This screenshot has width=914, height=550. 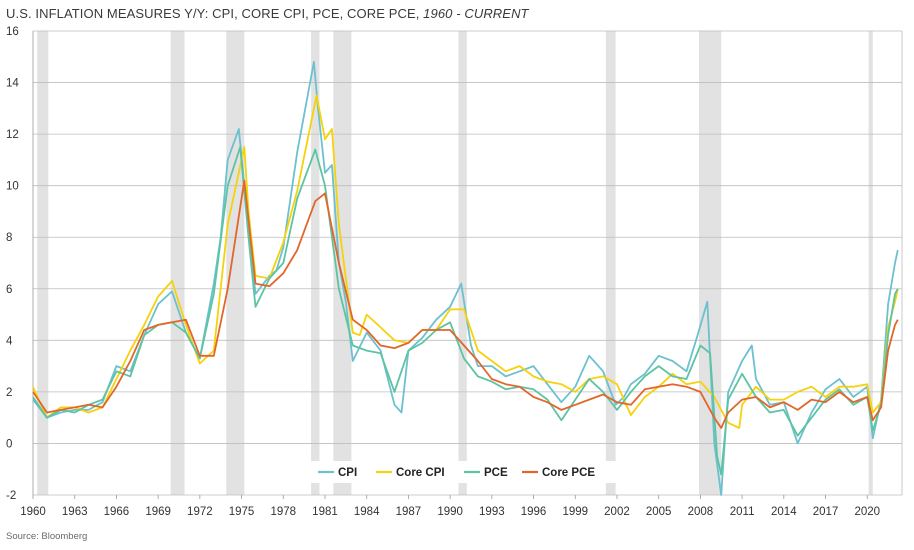 What do you see at coordinates (617, 512) in the screenshot?
I see `x-tick-label: 2002` at bounding box center [617, 512].